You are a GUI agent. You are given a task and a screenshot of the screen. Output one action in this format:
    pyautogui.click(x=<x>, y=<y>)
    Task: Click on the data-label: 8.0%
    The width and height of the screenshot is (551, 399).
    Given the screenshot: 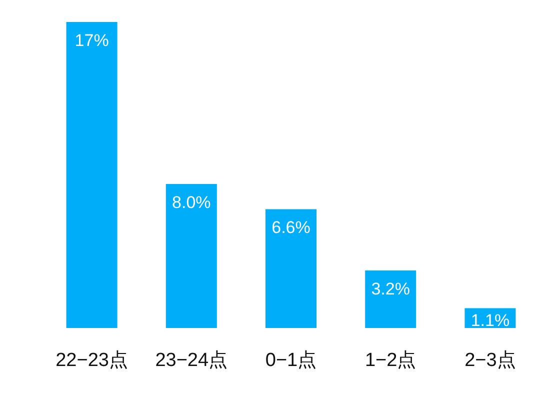 What is the action you would take?
    pyautogui.click(x=191, y=202)
    